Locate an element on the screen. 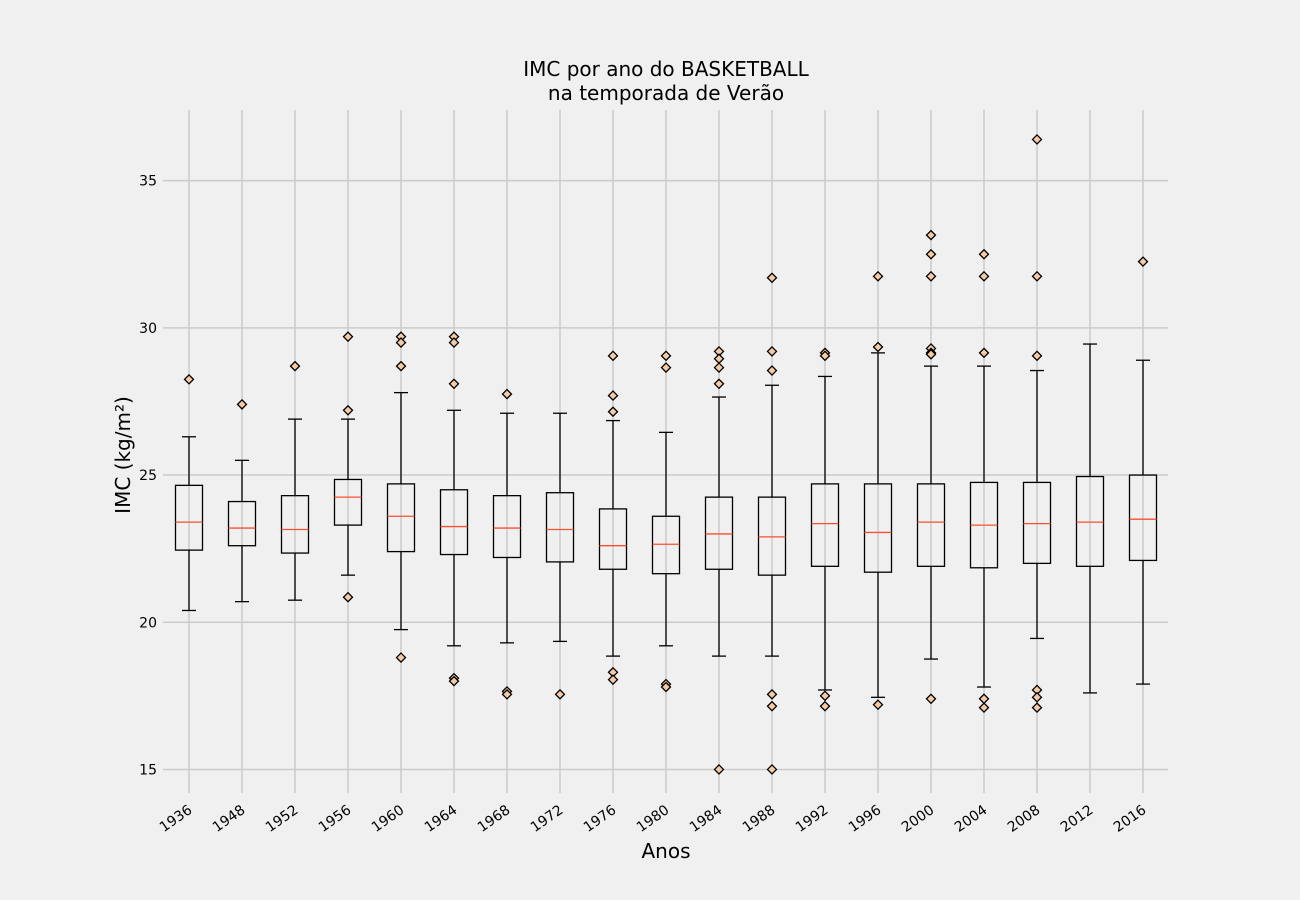  x-tick-label: 2016 is located at coordinates (1130, 819).